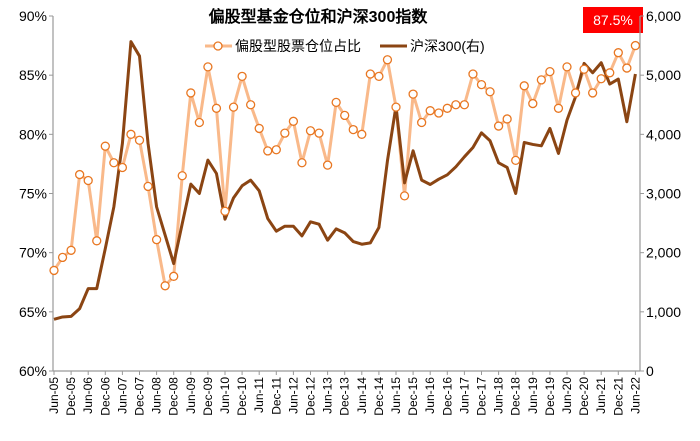  I want to click on legend-item-csi300: 沪深300(右), so click(432, 46).